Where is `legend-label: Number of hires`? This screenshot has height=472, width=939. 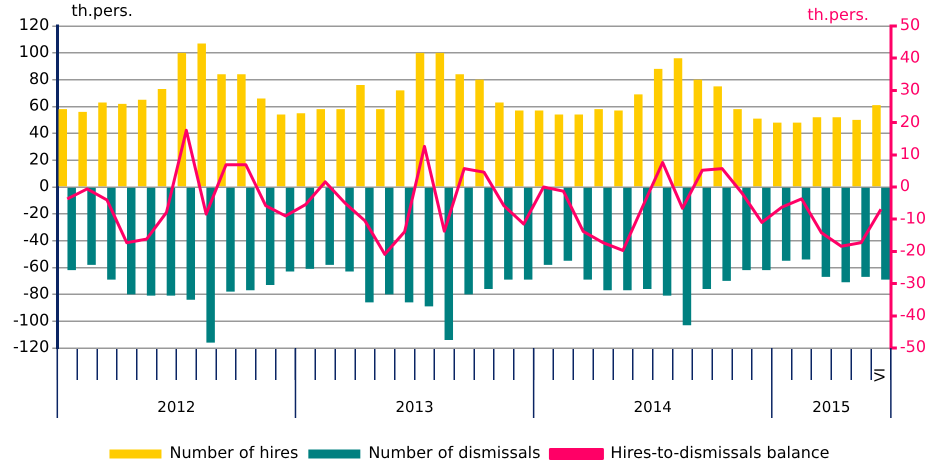
legend-label: Number of hires is located at coordinates (233, 452).